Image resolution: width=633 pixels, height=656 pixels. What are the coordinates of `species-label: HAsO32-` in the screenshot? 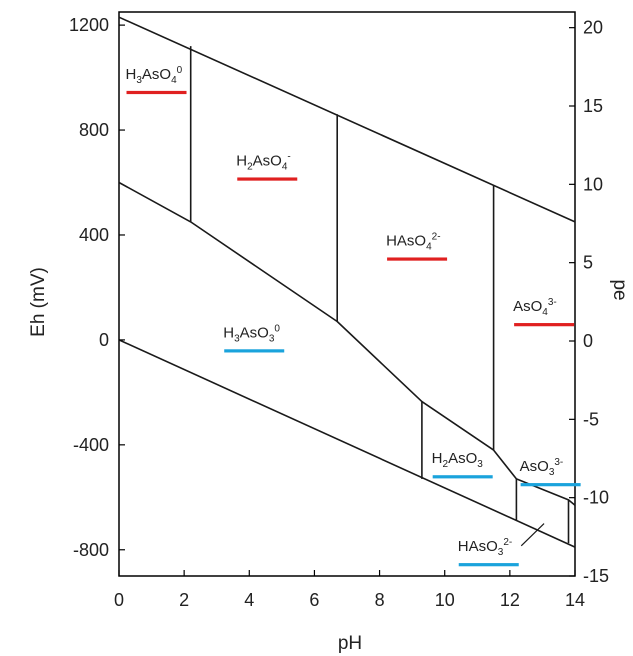 It's located at (485, 547).